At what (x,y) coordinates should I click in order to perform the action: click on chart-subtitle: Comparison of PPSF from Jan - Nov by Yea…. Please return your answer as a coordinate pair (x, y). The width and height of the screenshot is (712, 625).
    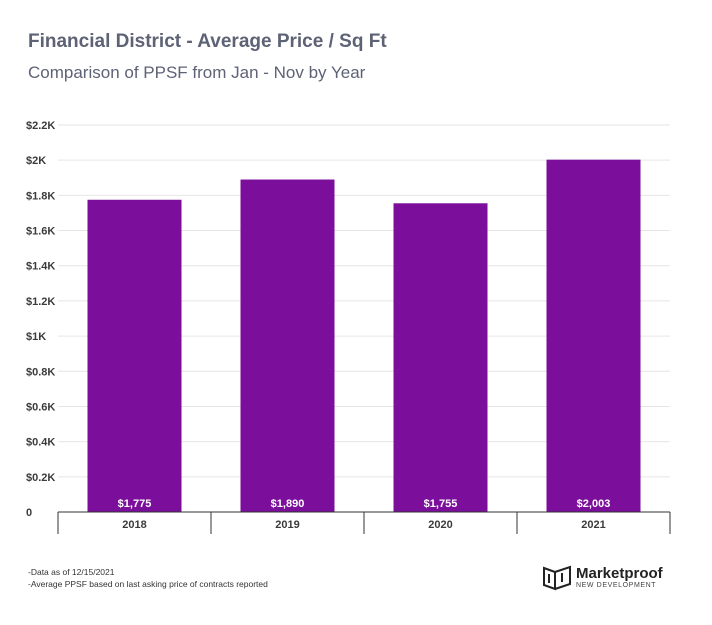
    Looking at the image, I should click on (197, 72).